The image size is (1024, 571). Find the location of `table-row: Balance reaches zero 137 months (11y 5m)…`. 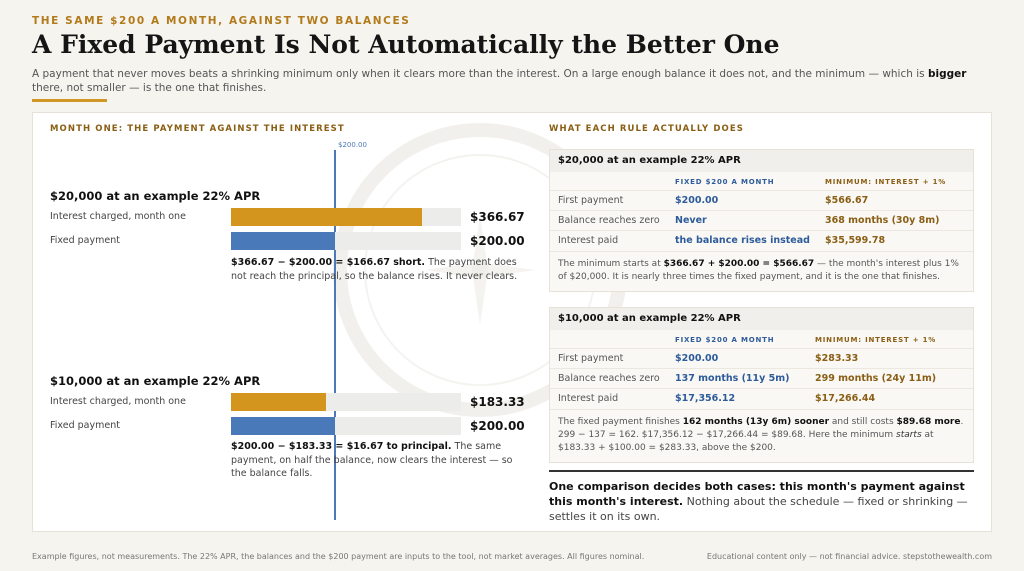

table-row: Balance reaches zero 137 months (11y 5m)… is located at coordinates (761, 378).